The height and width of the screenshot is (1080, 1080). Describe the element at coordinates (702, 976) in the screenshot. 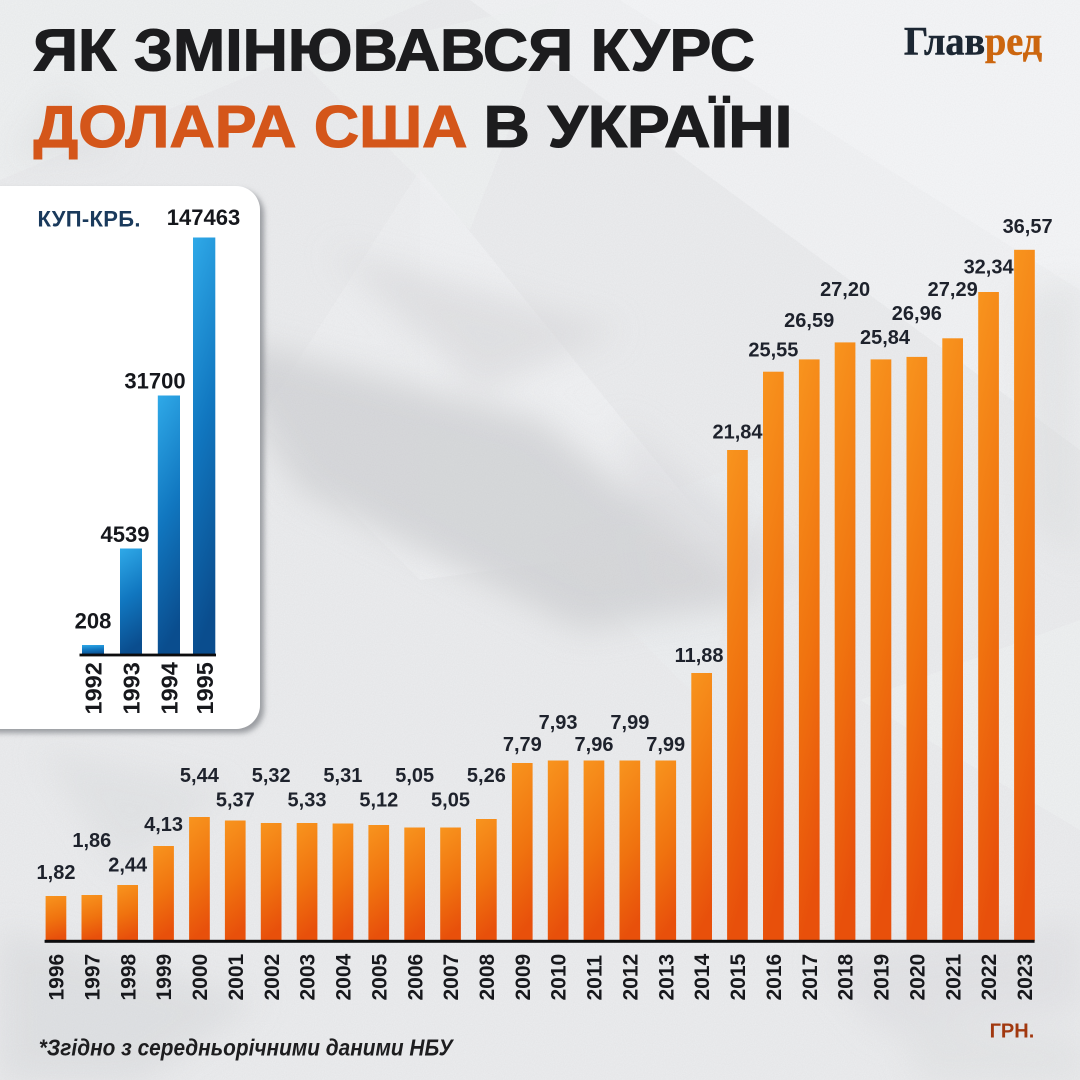

I see `svg-text: 2014` at that location.